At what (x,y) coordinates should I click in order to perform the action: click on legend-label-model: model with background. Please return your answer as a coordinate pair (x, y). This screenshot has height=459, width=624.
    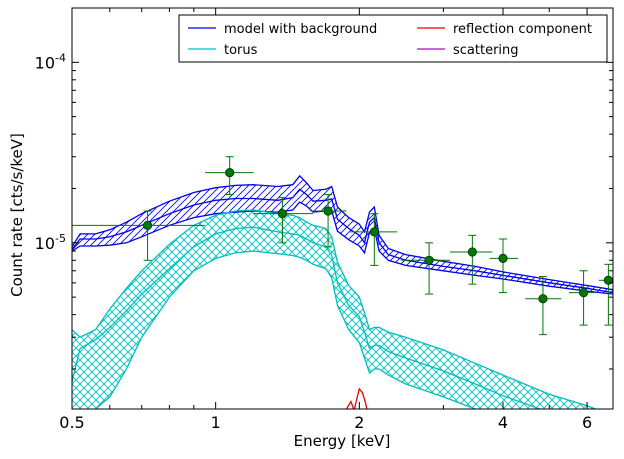
    Looking at the image, I should click on (300, 29).